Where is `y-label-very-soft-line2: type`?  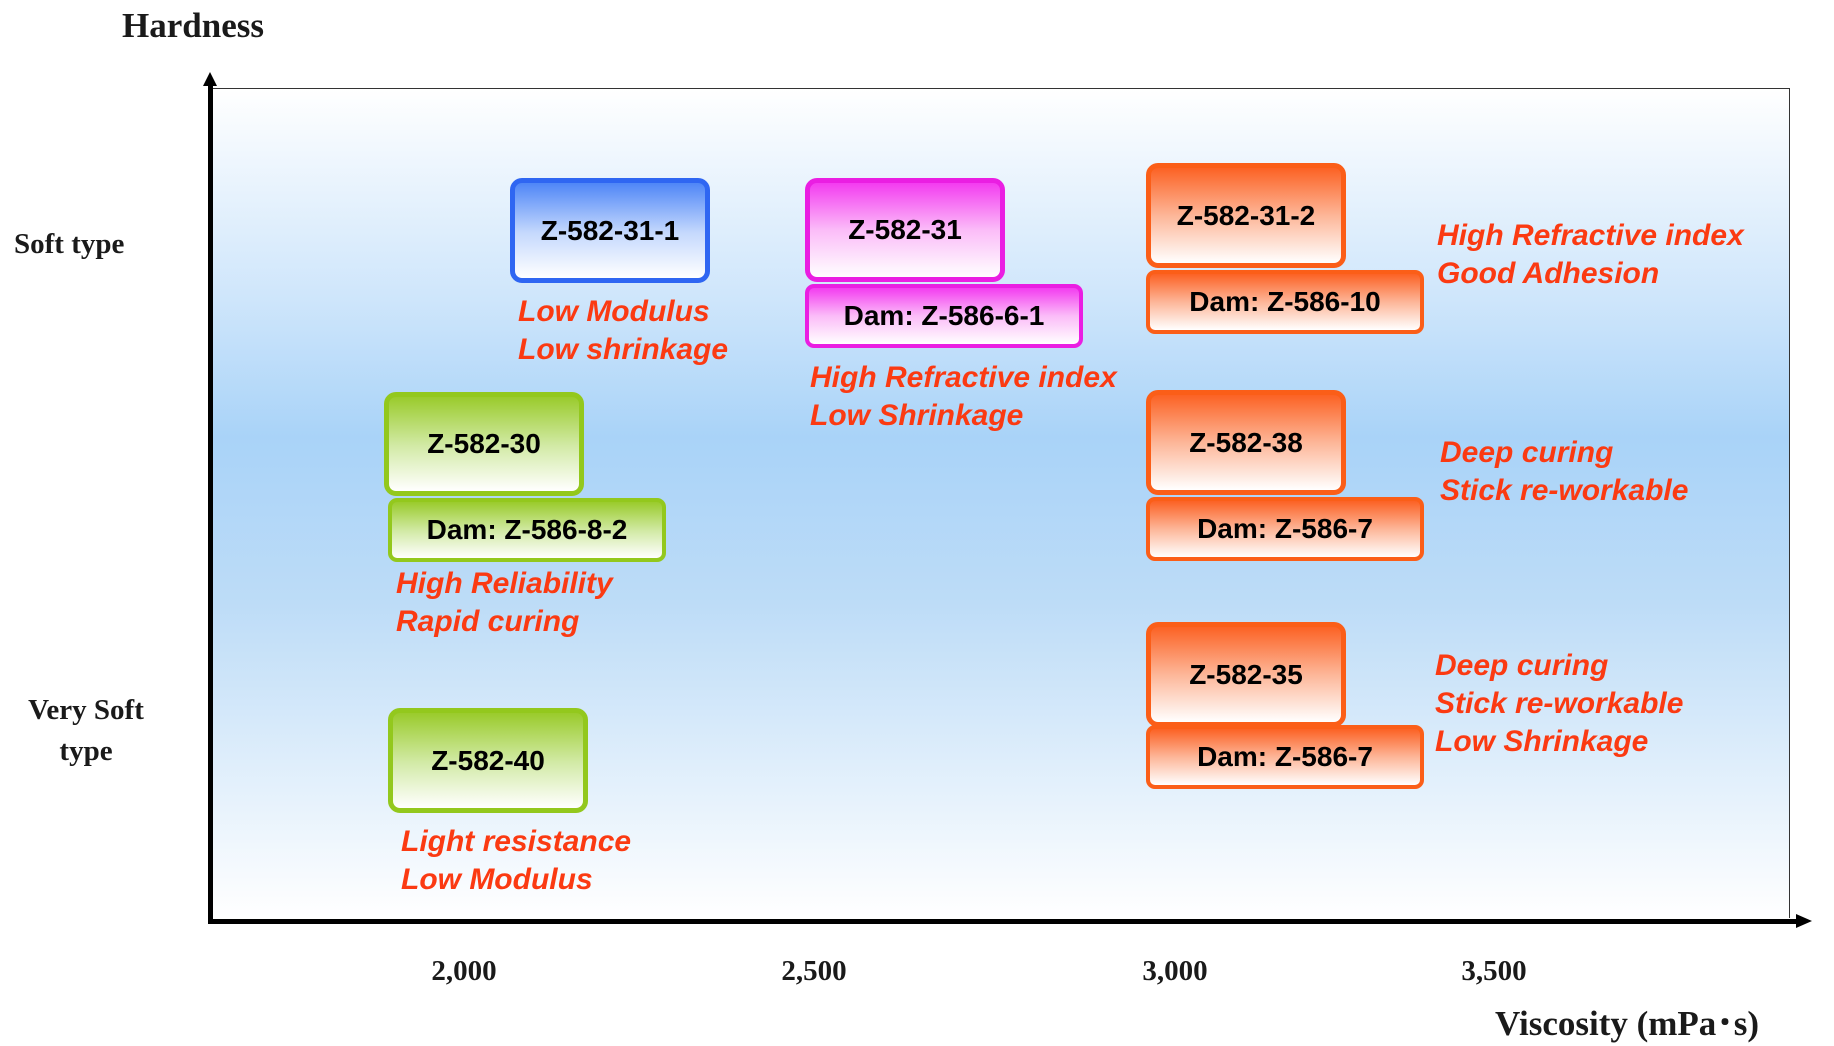
y-label-very-soft-line2: type is located at coordinates (86, 750).